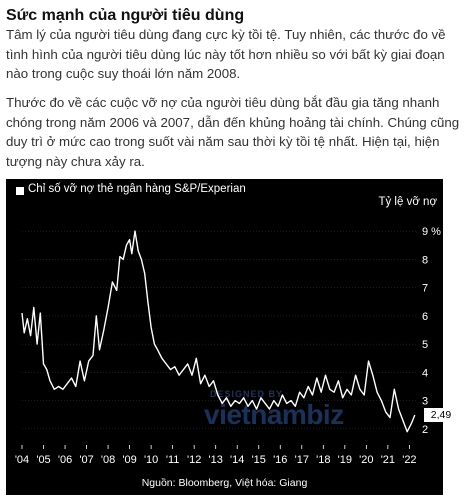 The image size is (467, 499). I want to click on x-tick-label: '21, so click(388, 460).